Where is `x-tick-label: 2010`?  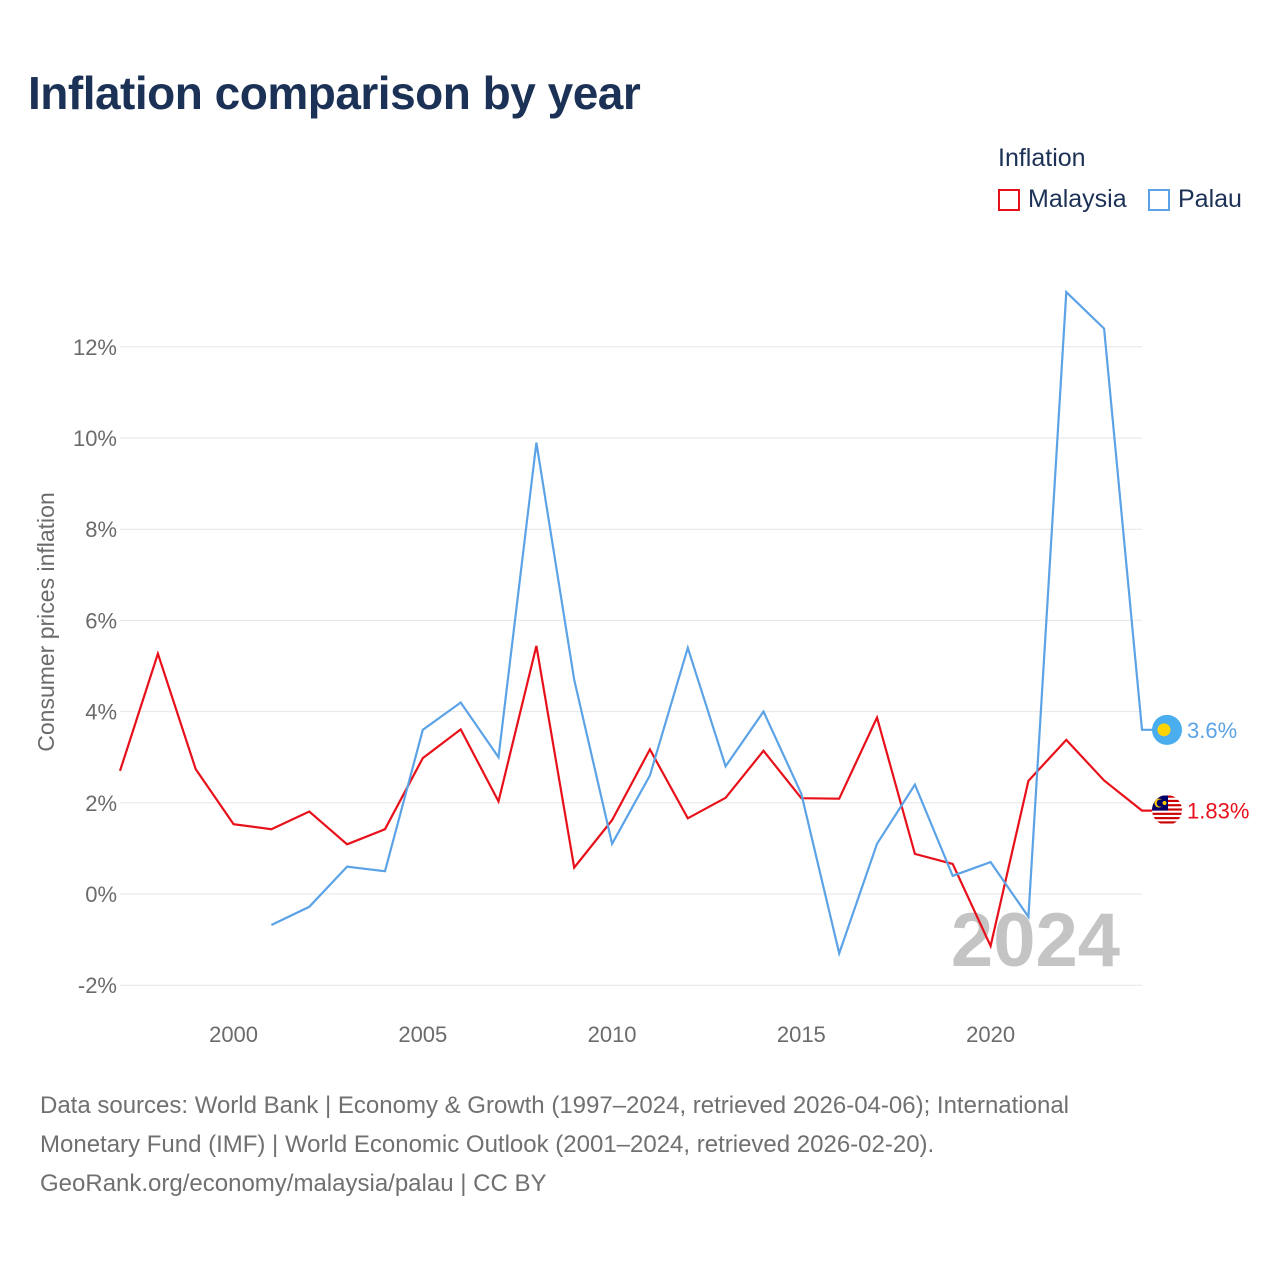
x-tick-label: 2010 is located at coordinates (612, 1034).